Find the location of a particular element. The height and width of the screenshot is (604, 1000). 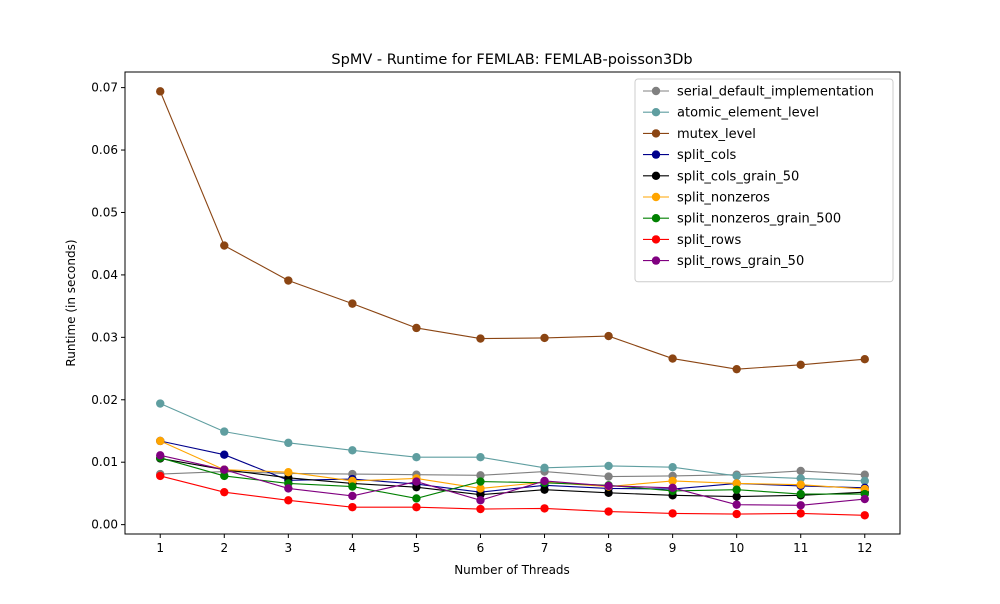

series-serial-default-implementation is located at coordinates (512, 473).